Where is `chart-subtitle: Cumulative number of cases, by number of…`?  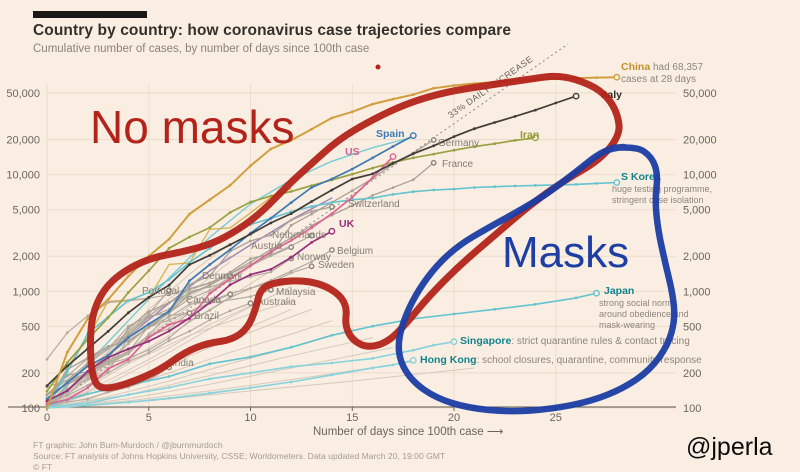
chart-subtitle: Cumulative number of cases, by number of… is located at coordinates (201, 49).